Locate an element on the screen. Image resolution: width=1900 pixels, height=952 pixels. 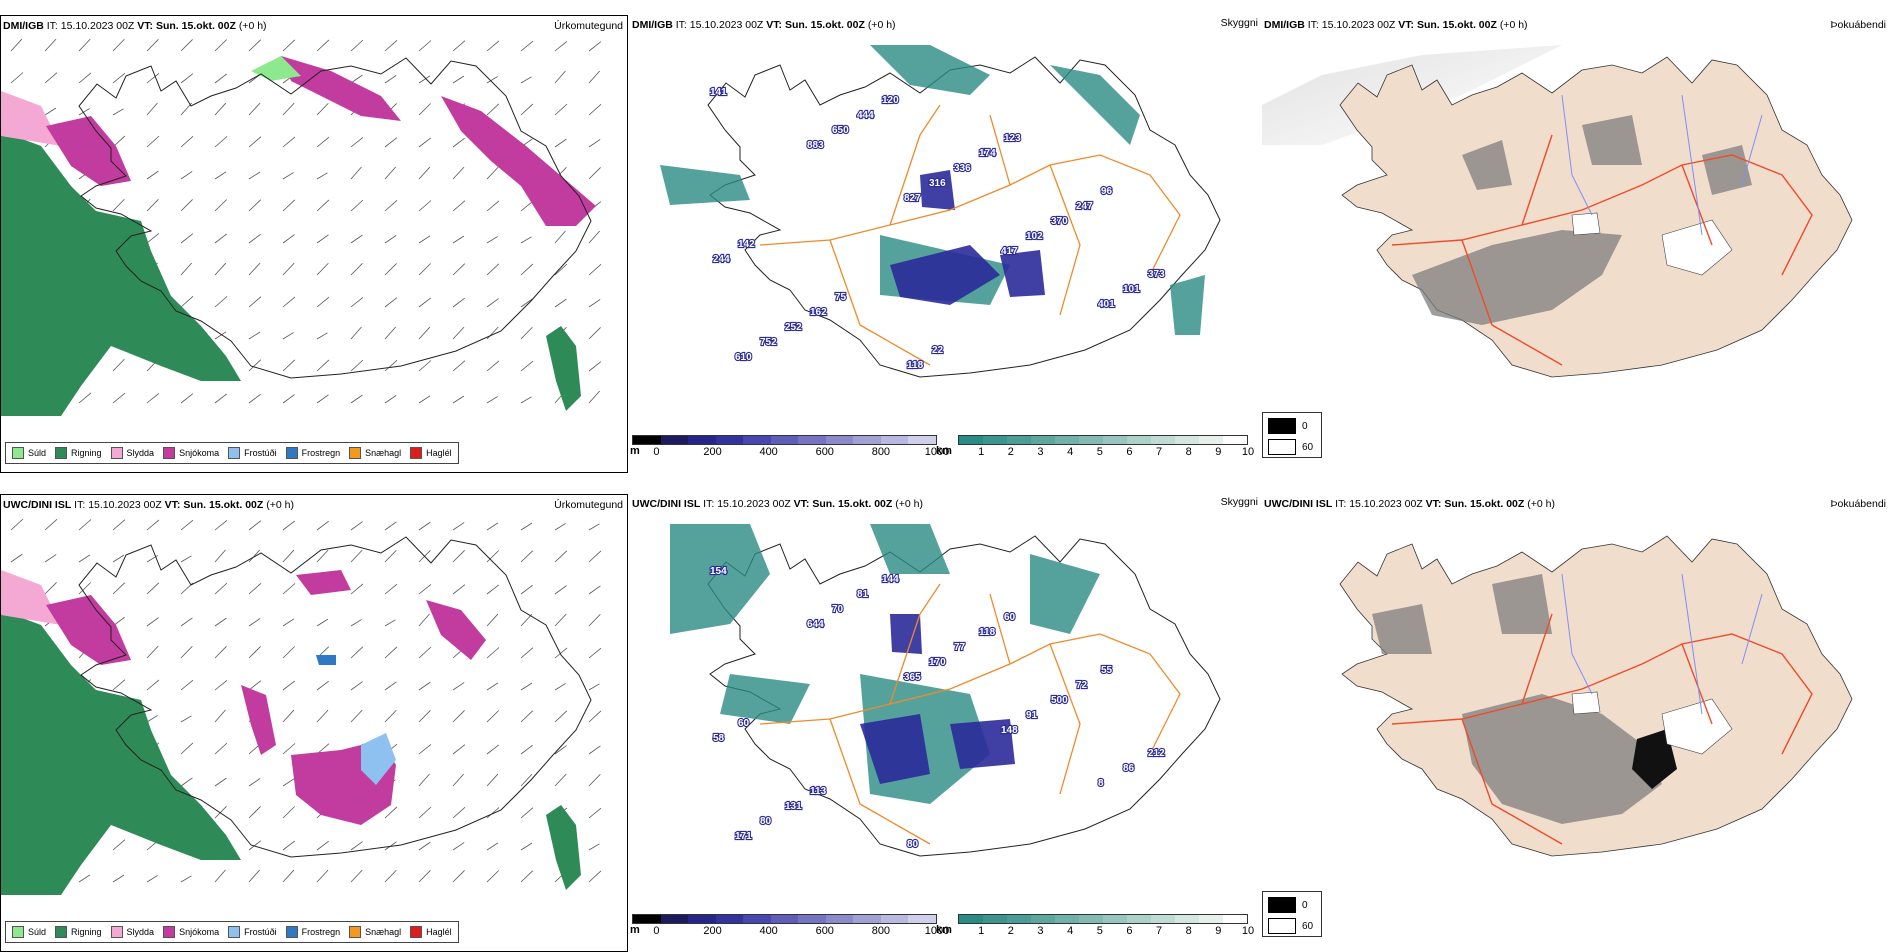
fog-key: 0 60 is located at coordinates (1292, 914).